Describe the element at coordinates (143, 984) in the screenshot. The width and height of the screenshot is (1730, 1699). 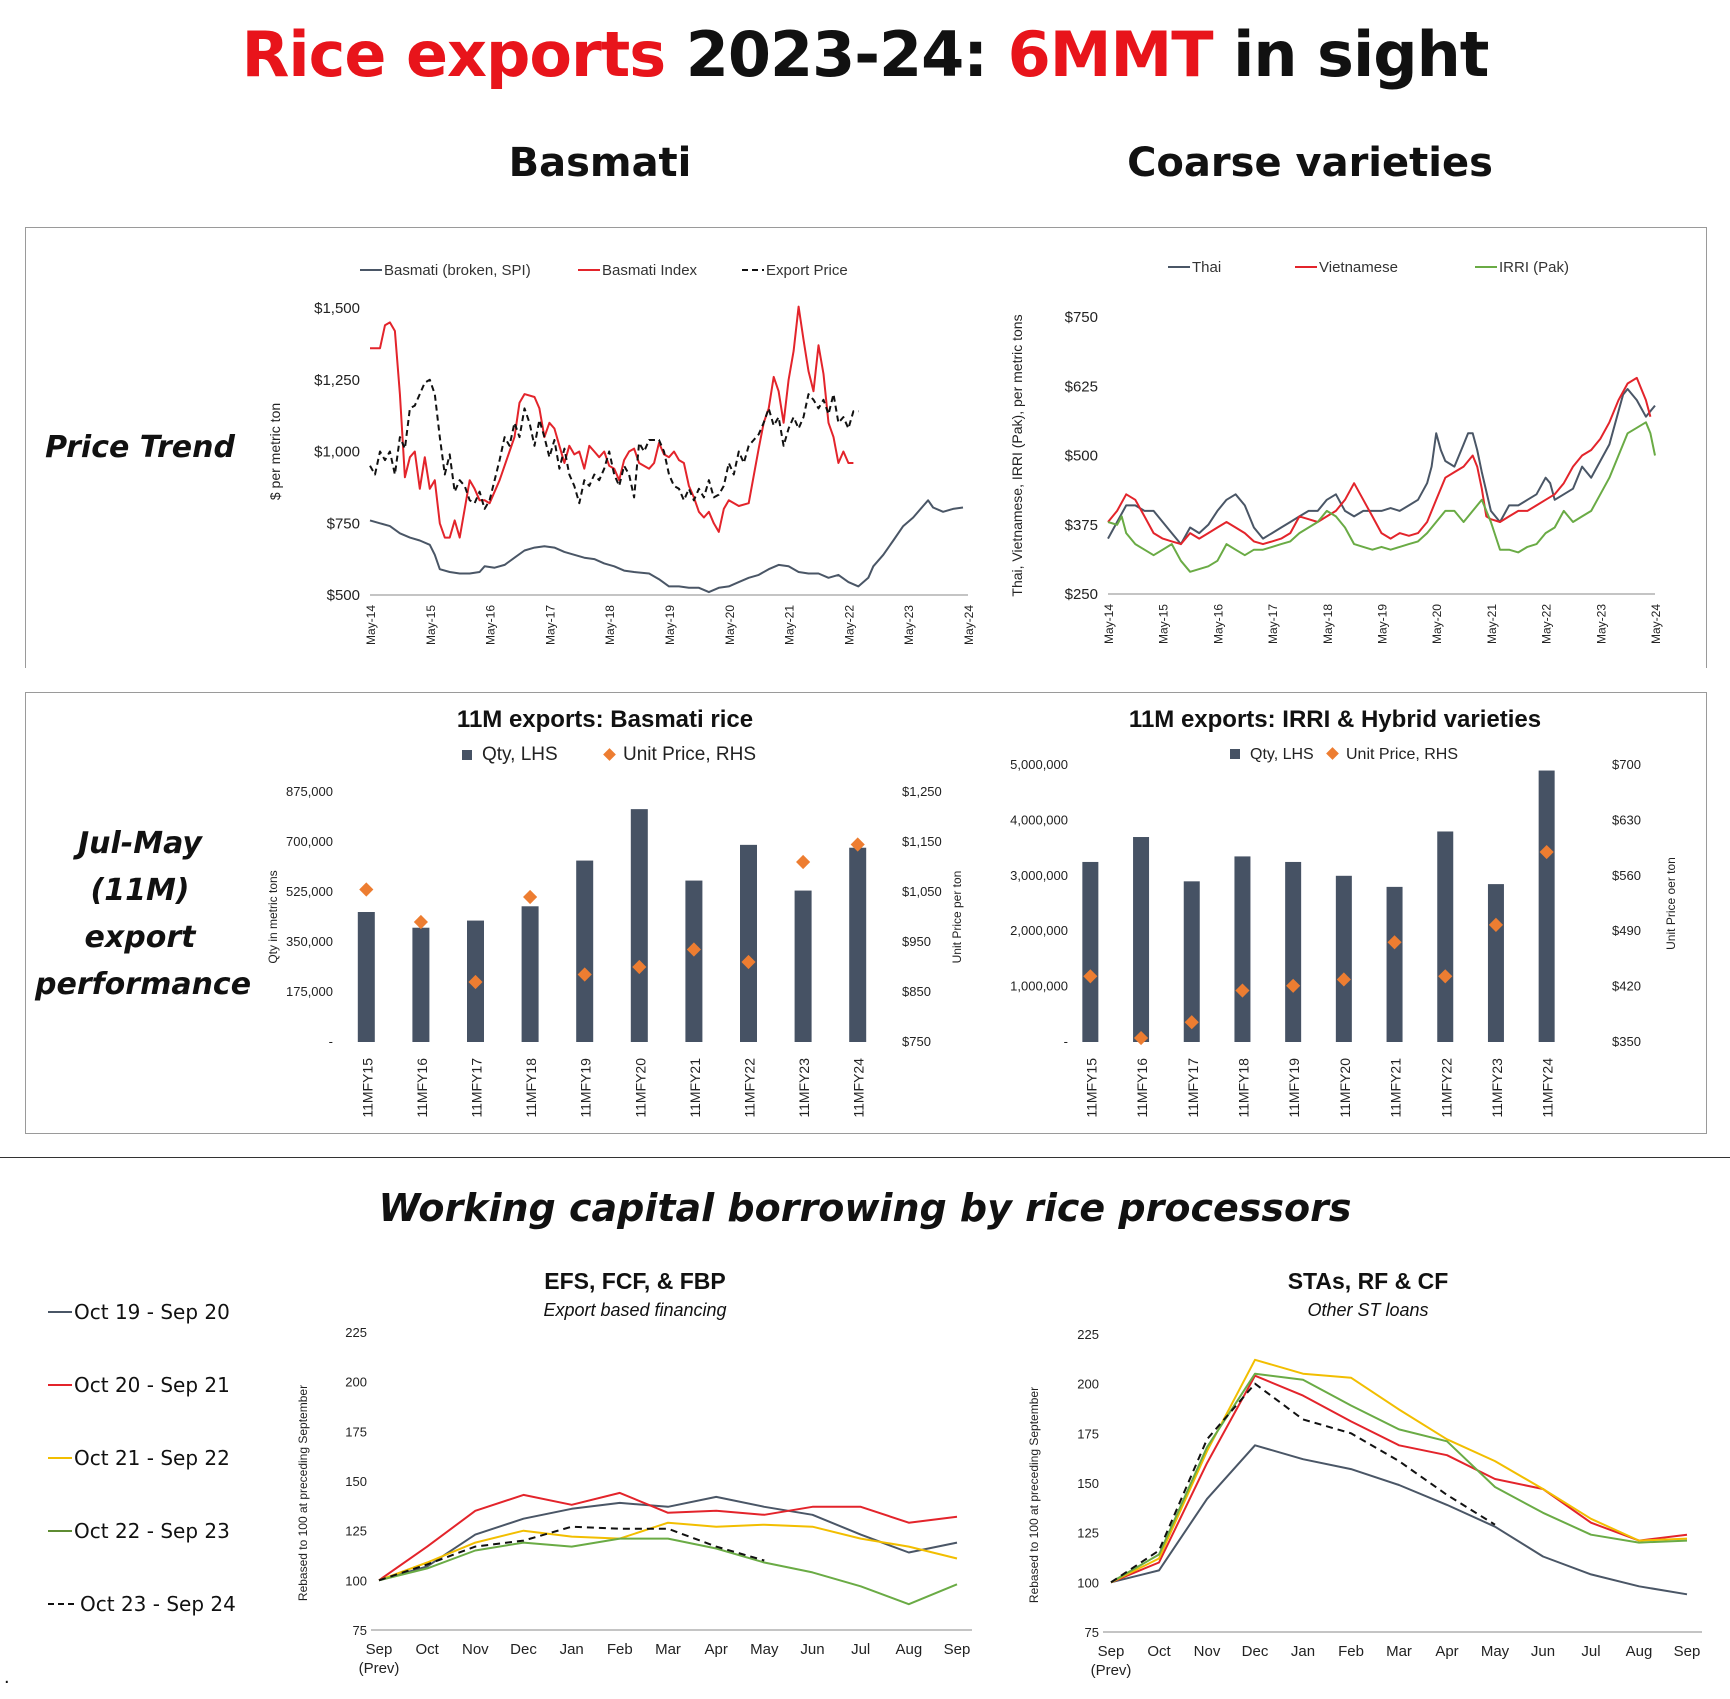
I see `row-label-line: performance` at that location.